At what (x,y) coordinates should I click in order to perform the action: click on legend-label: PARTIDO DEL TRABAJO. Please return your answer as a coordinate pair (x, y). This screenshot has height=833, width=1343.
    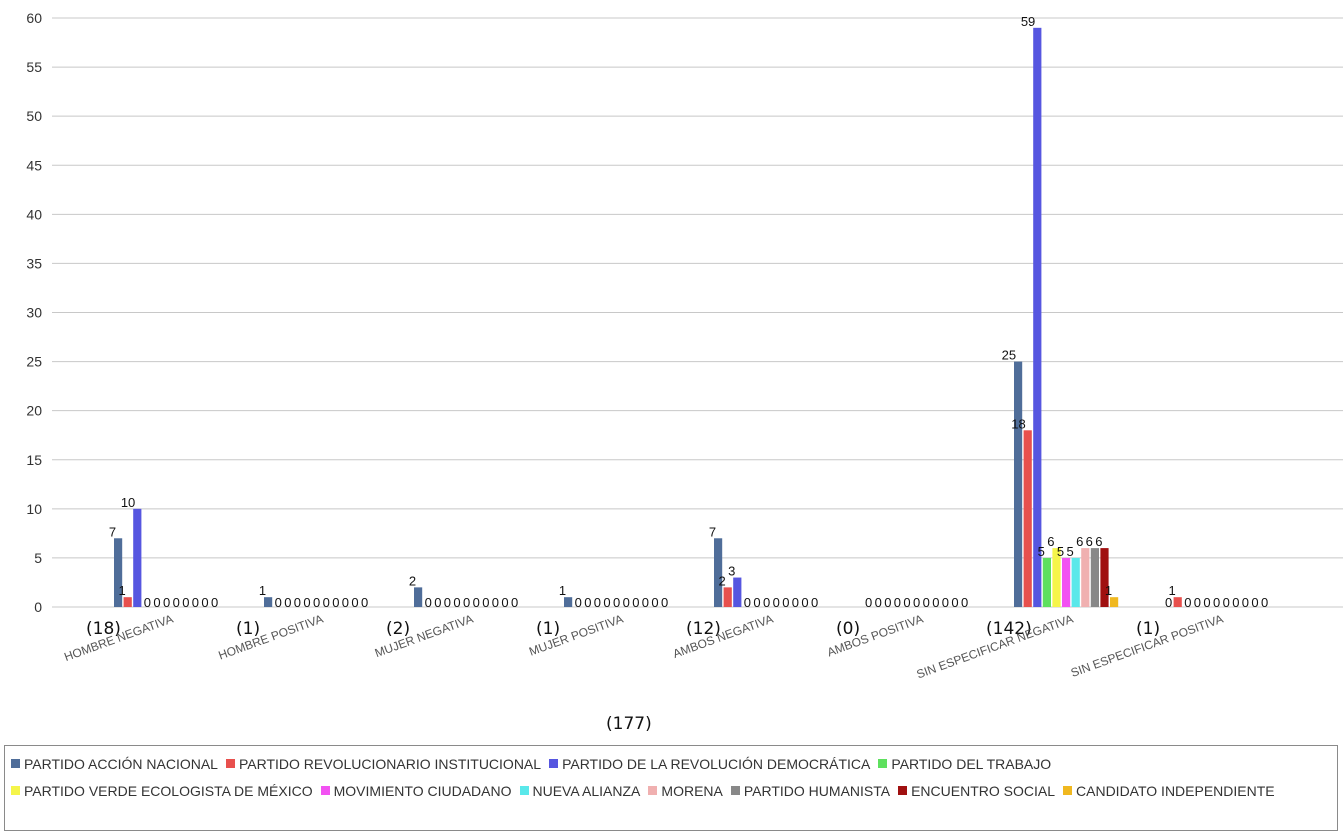
    Looking at the image, I should click on (971, 763).